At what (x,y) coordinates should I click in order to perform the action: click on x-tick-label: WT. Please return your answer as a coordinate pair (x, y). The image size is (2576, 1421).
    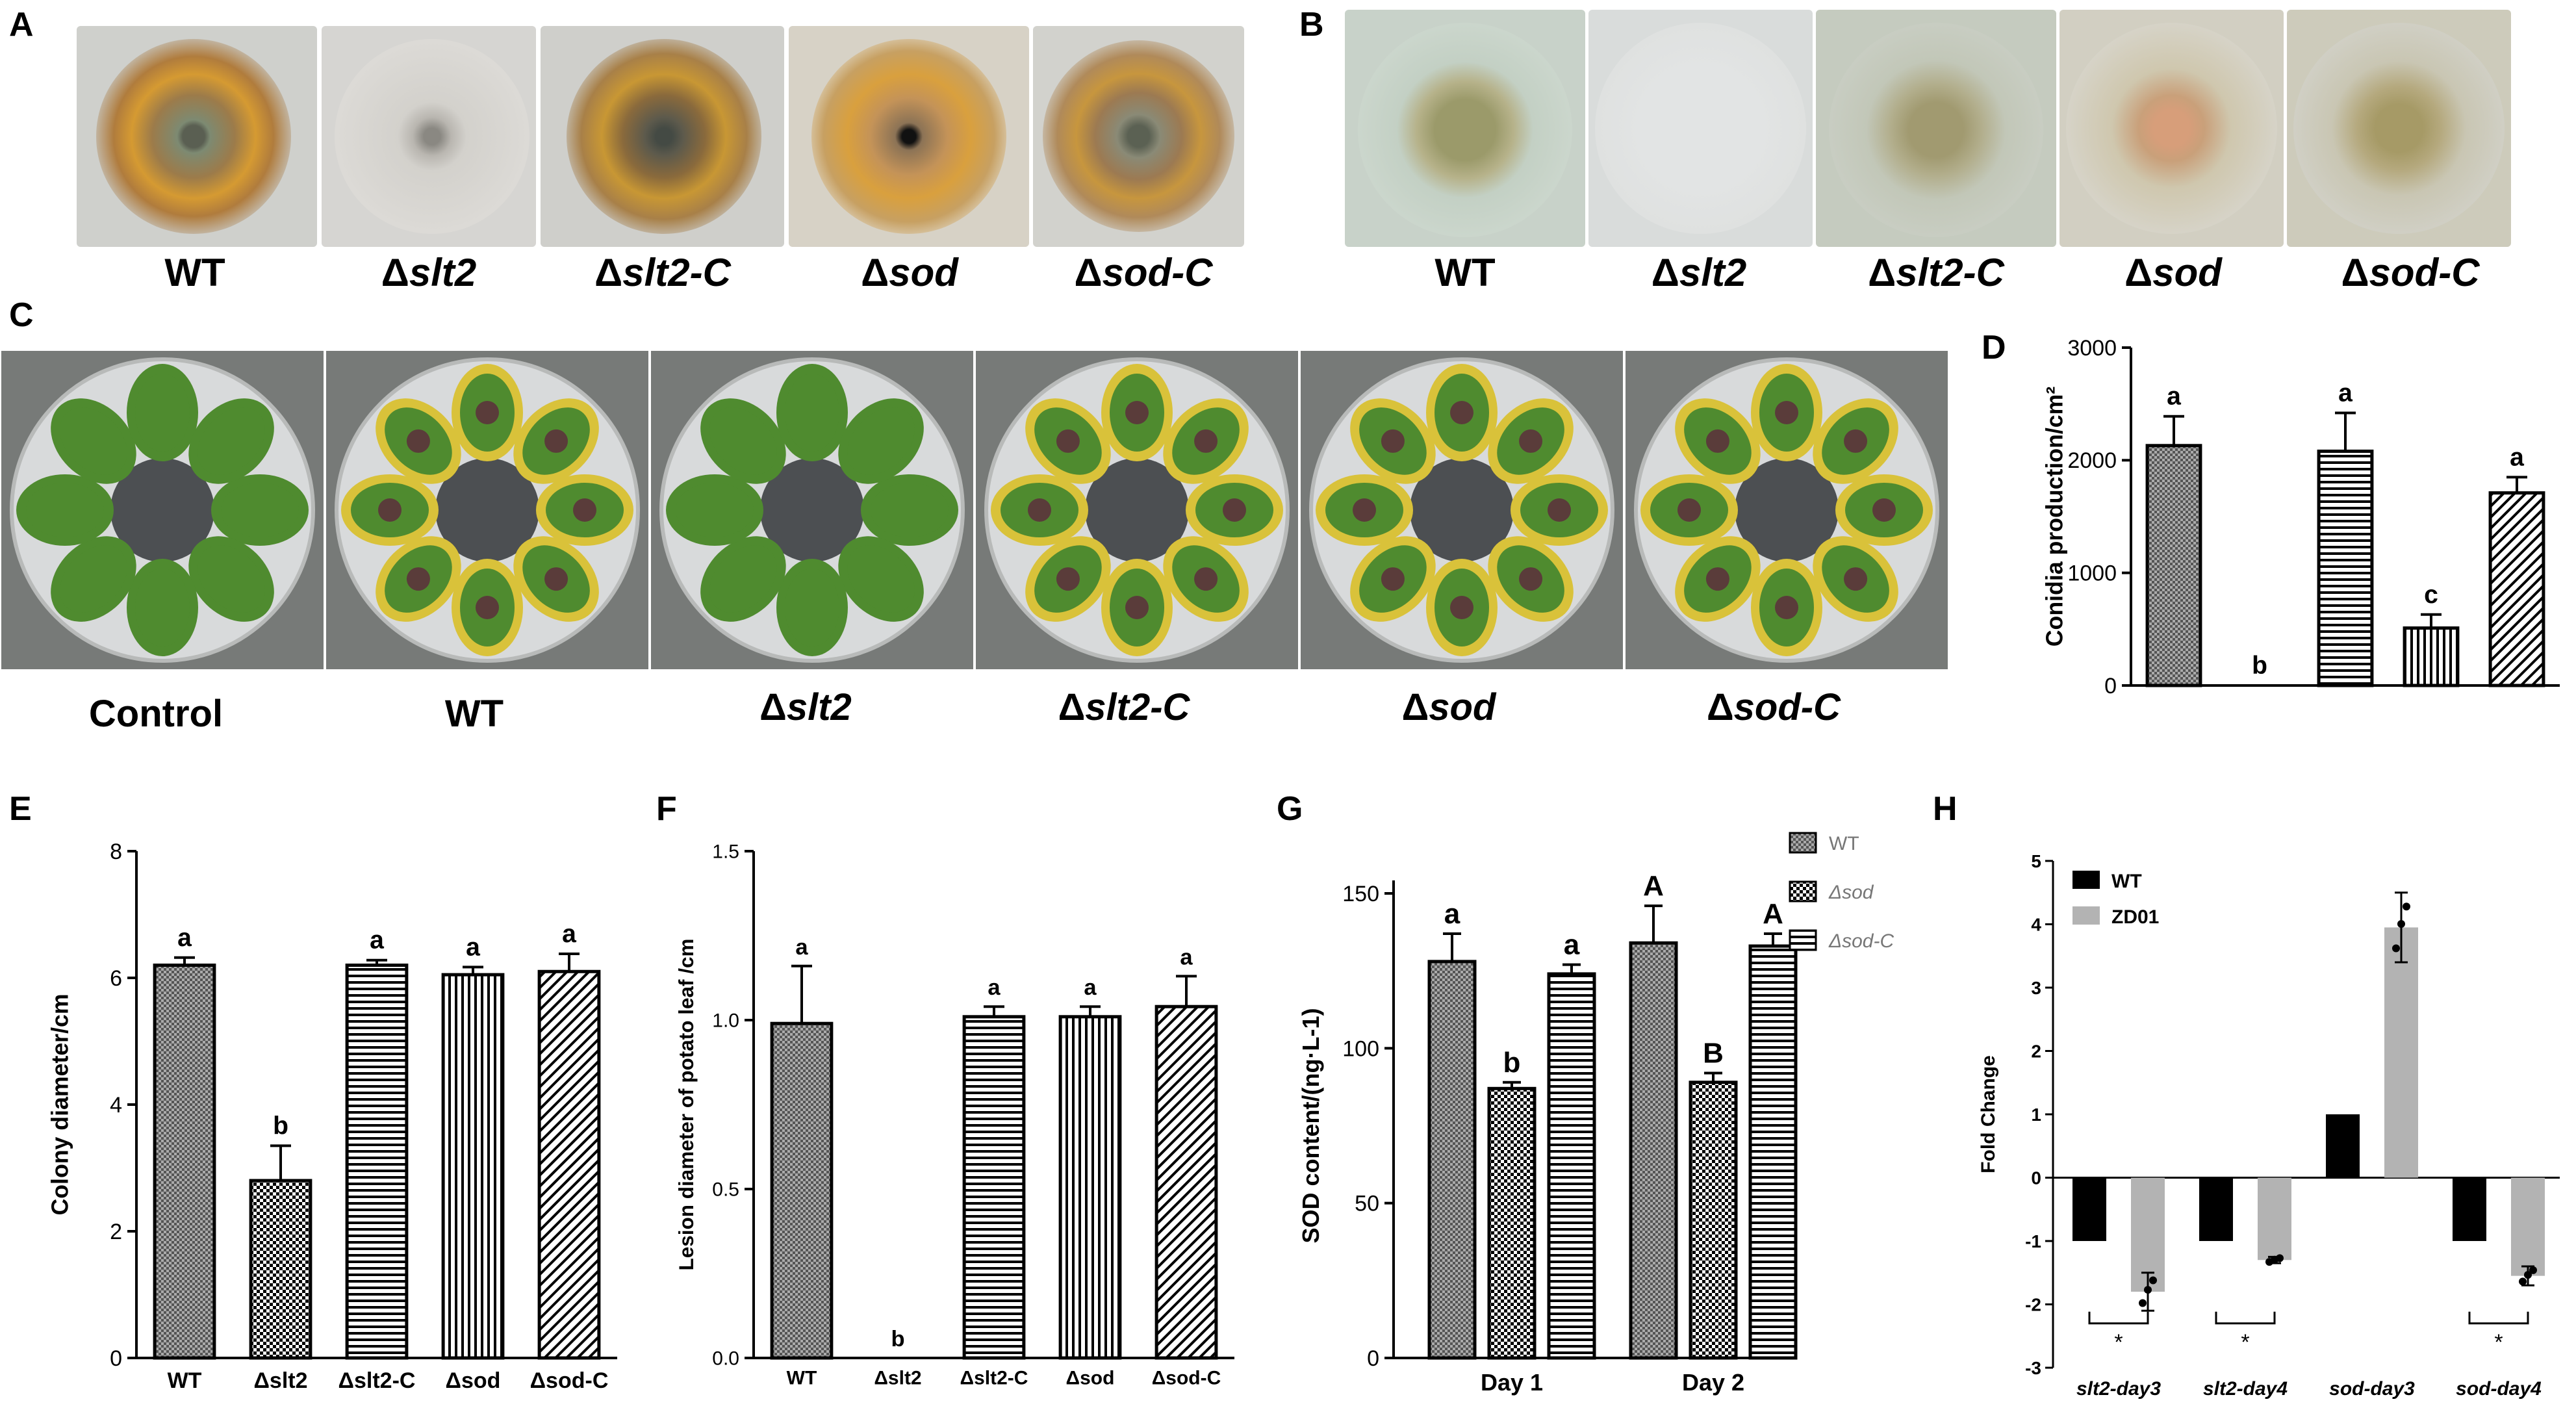
    Looking at the image, I should click on (802, 1379).